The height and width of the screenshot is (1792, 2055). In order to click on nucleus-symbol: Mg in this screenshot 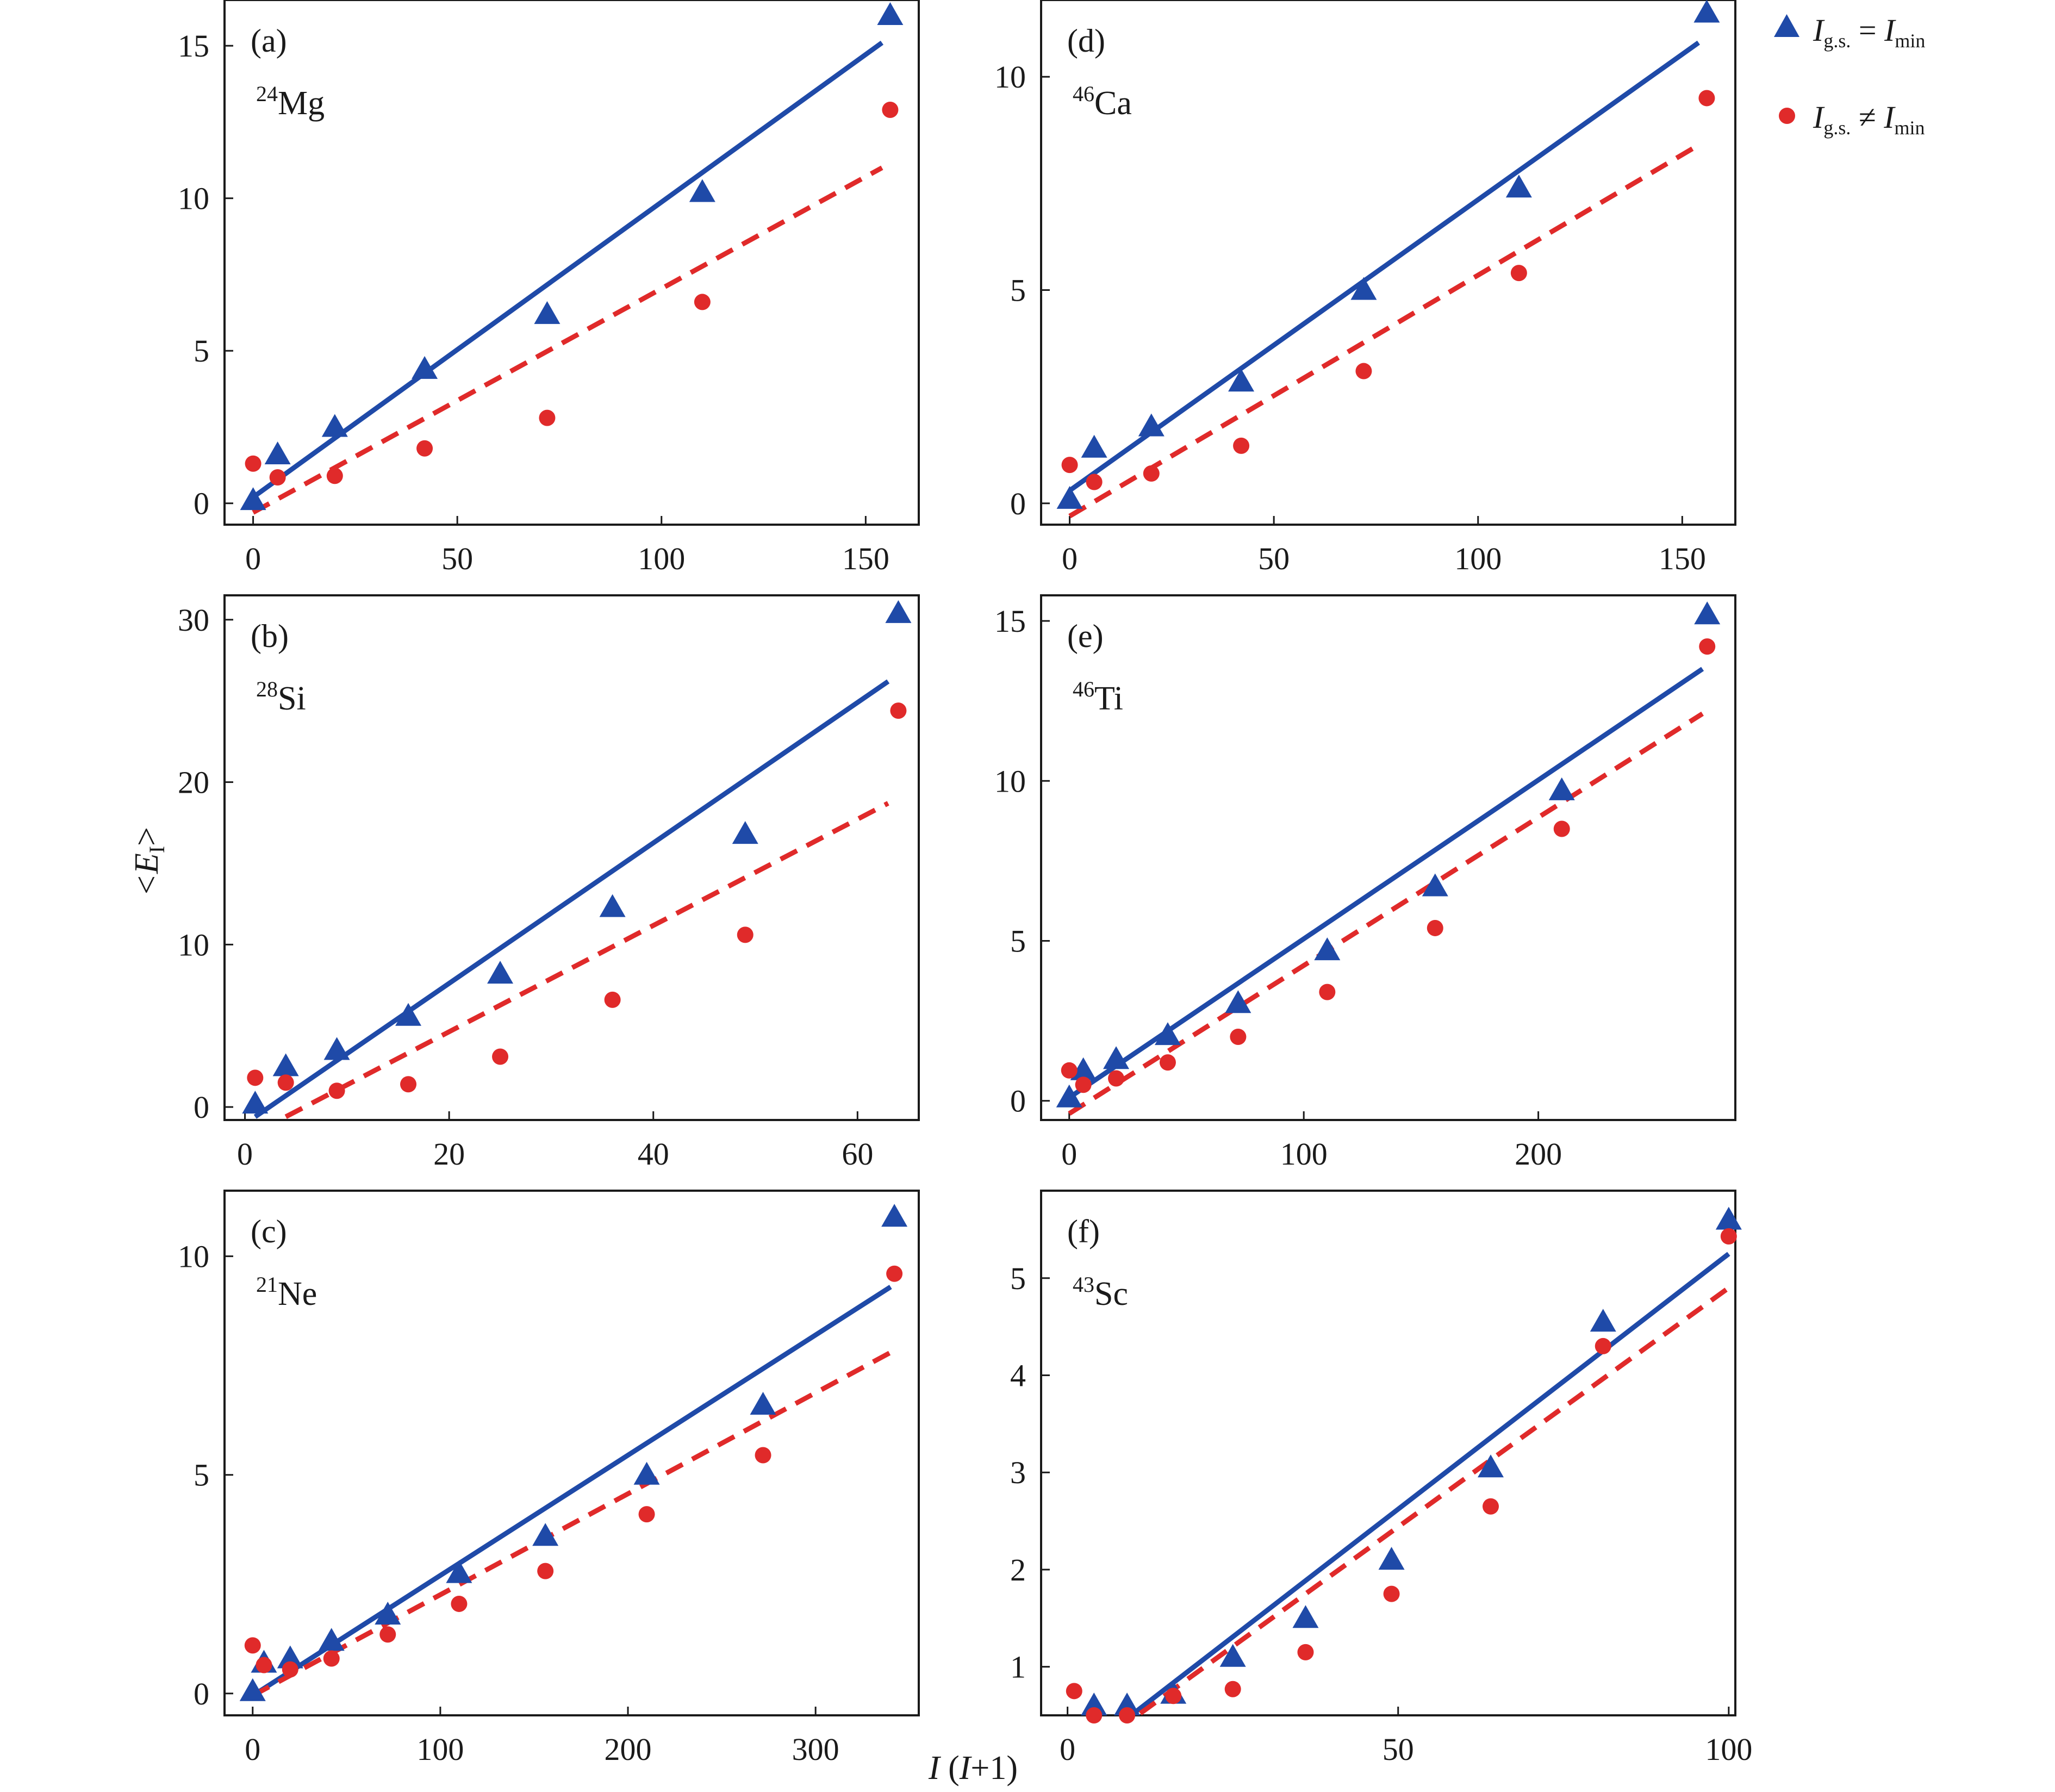, I will do `click(301, 103)`.